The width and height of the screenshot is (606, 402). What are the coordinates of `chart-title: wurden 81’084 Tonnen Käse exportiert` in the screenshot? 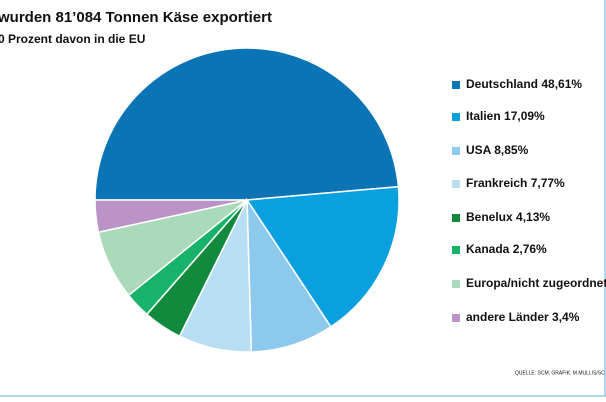 It's located at (136, 17).